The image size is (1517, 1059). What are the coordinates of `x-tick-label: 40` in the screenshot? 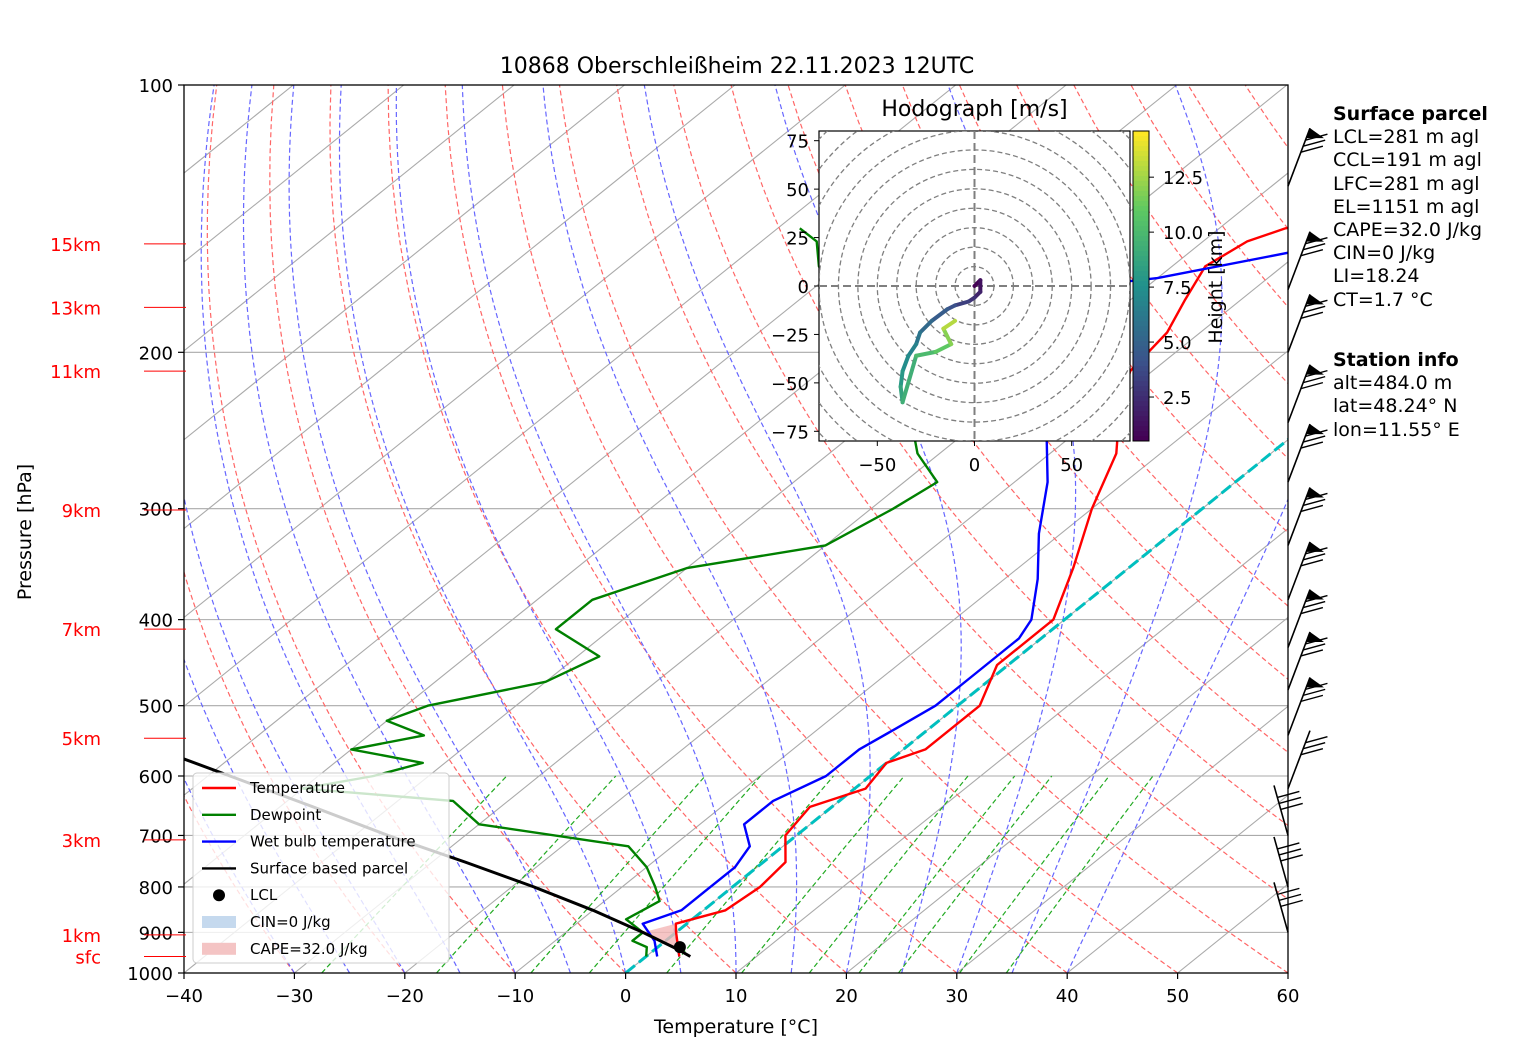 It's located at (1067, 996).